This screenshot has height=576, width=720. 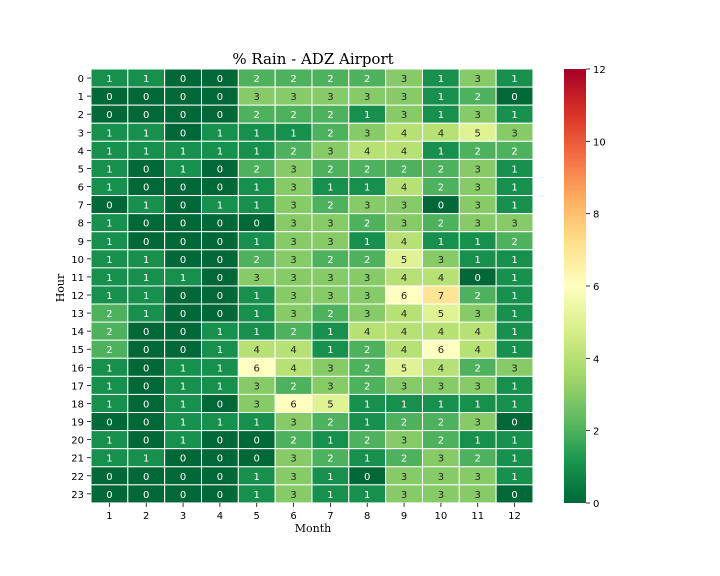 What do you see at coordinates (220, 516) in the screenshot?
I see `x-tick-label: 4` at bounding box center [220, 516].